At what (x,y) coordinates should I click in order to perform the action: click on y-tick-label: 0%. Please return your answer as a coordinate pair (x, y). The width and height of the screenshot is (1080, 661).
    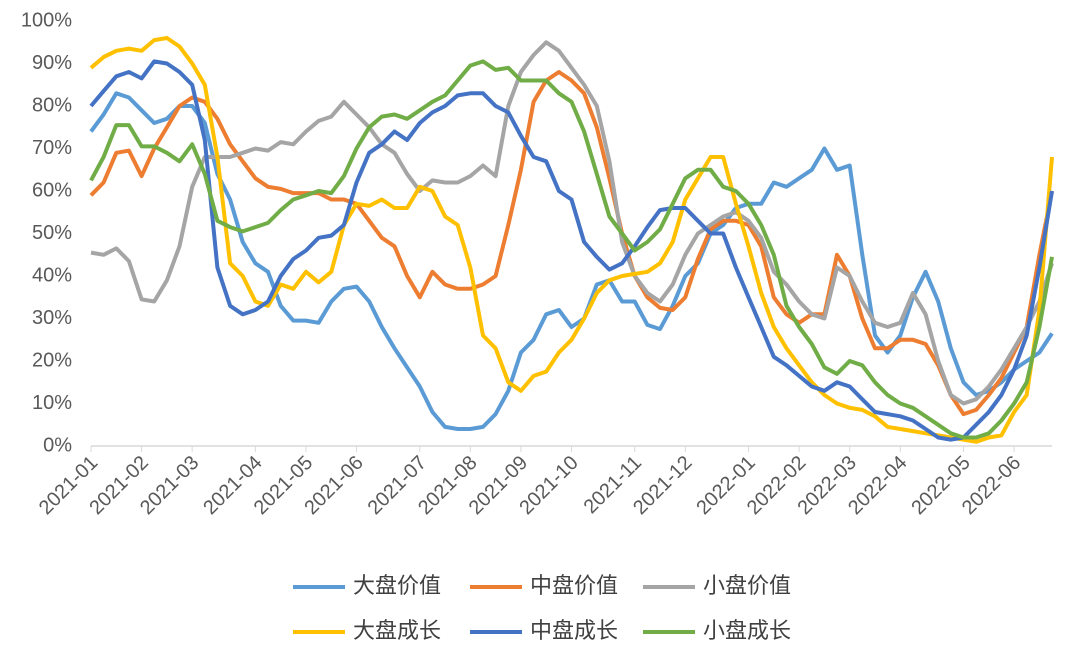
    Looking at the image, I should click on (57, 445).